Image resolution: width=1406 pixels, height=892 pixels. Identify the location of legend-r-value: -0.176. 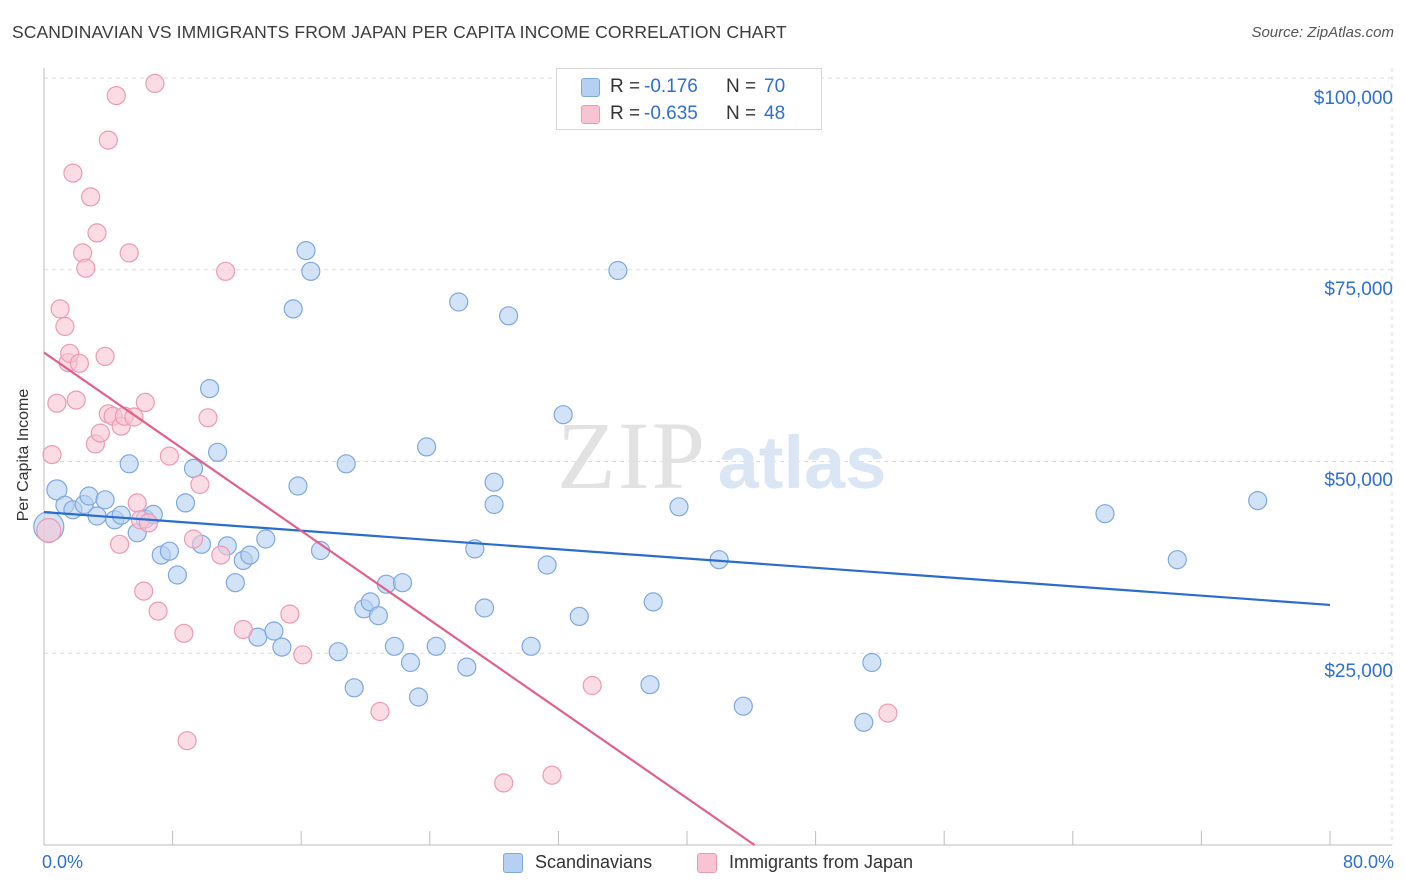
(671, 86).